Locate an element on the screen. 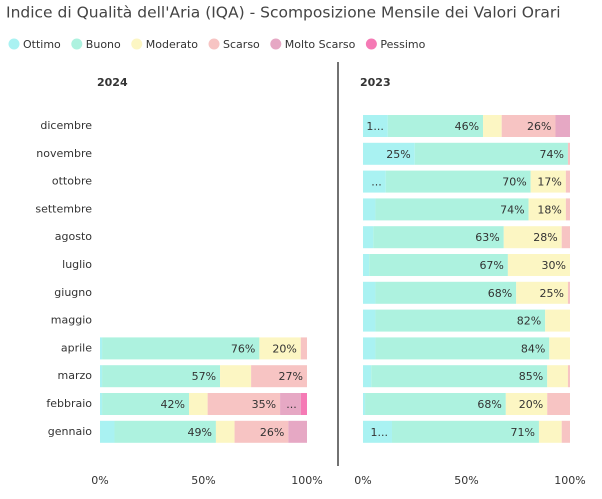 Image resolution: width=602 pixels, height=499 pixels. data-label: 42% is located at coordinates (173, 404).